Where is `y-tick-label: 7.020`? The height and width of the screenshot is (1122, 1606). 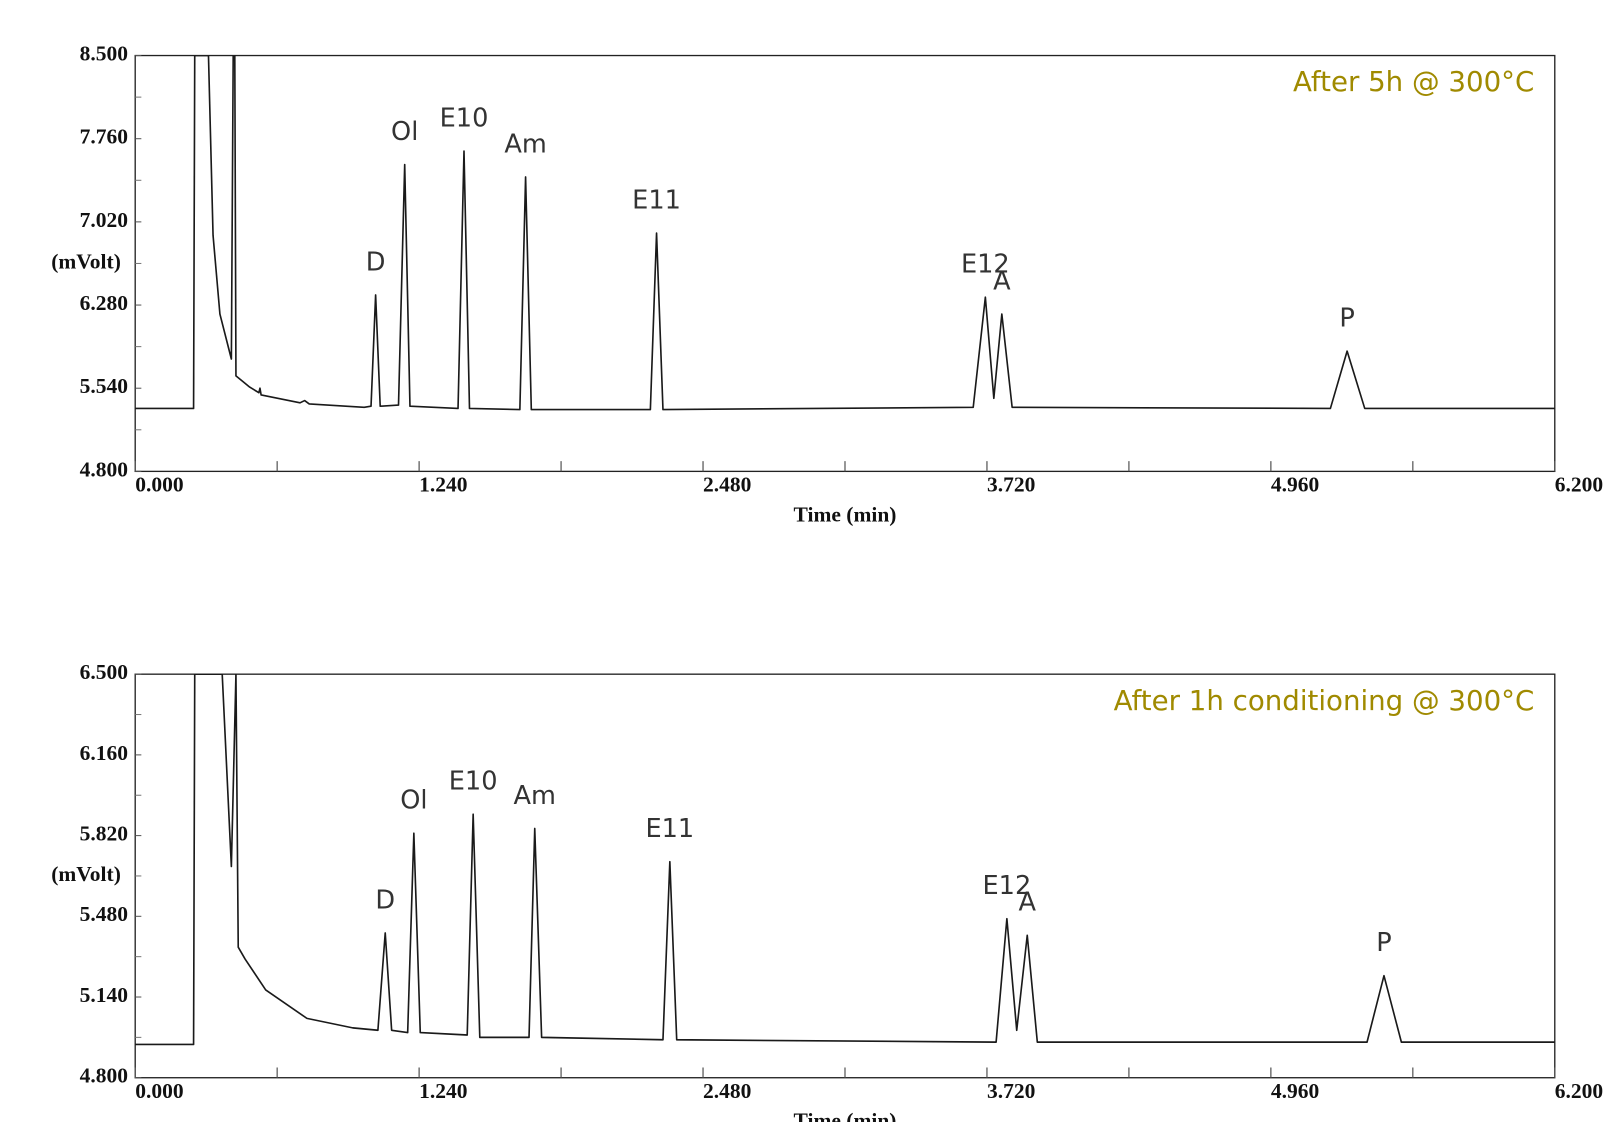 y-tick-label: 7.020 is located at coordinates (104, 220).